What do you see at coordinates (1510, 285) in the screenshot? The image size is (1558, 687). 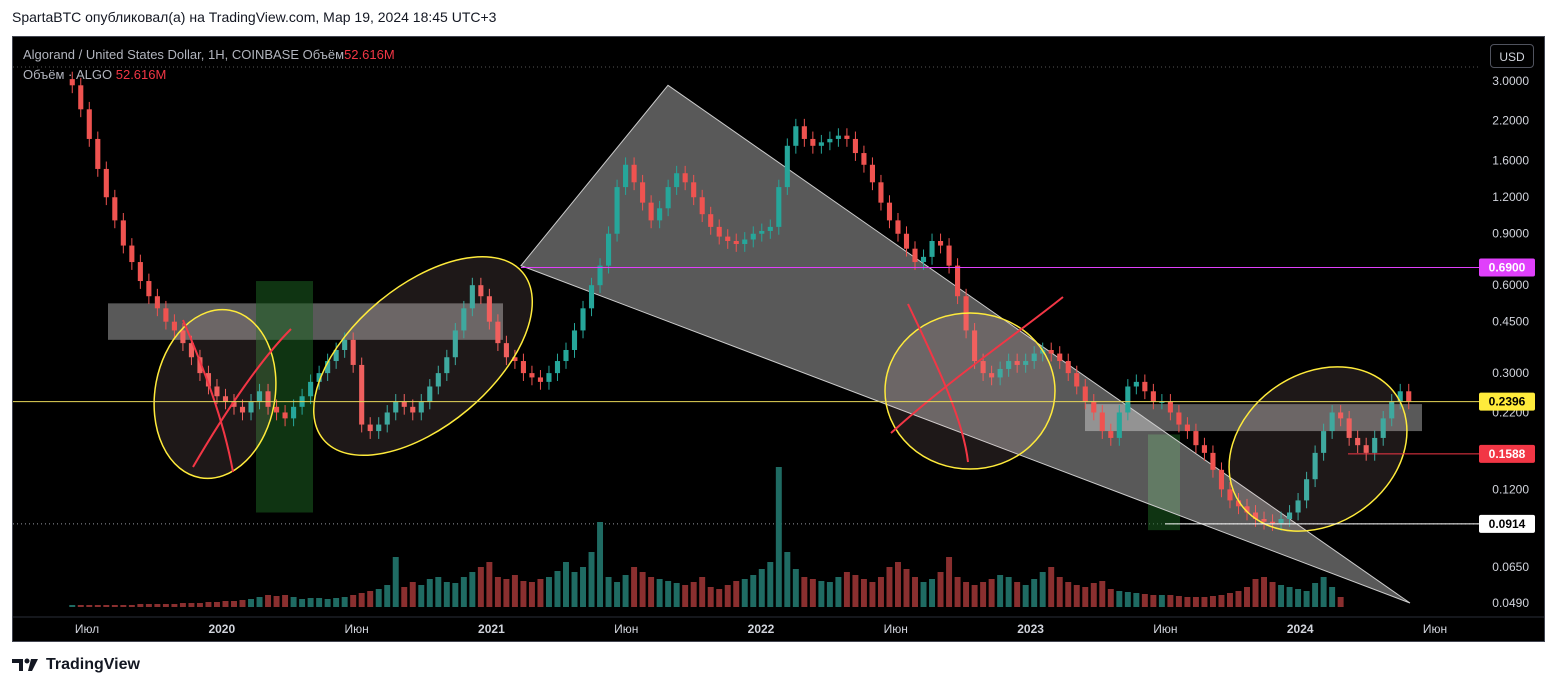 I see `price-tick-label: 0.6000` at bounding box center [1510, 285].